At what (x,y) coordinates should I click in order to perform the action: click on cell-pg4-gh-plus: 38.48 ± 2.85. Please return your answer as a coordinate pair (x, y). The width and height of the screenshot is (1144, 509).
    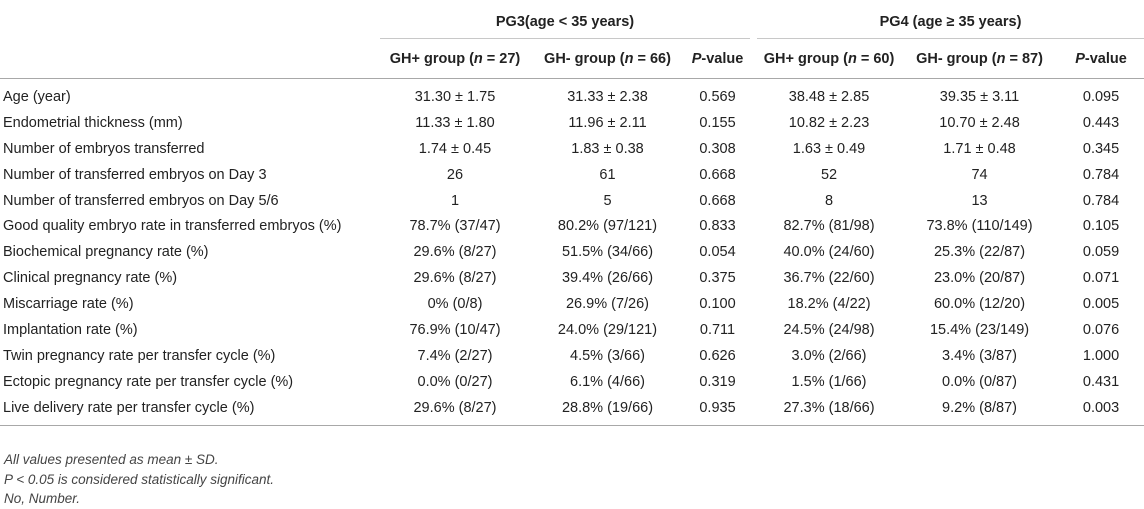
    Looking at the image, I should click on (829, 96).